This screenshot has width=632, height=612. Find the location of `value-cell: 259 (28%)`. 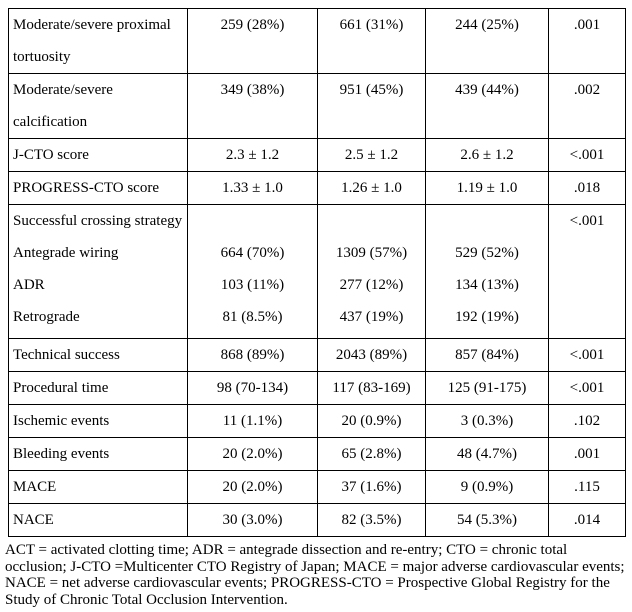

value-cell: 259 (28%) is located at coordinates (252, 41).